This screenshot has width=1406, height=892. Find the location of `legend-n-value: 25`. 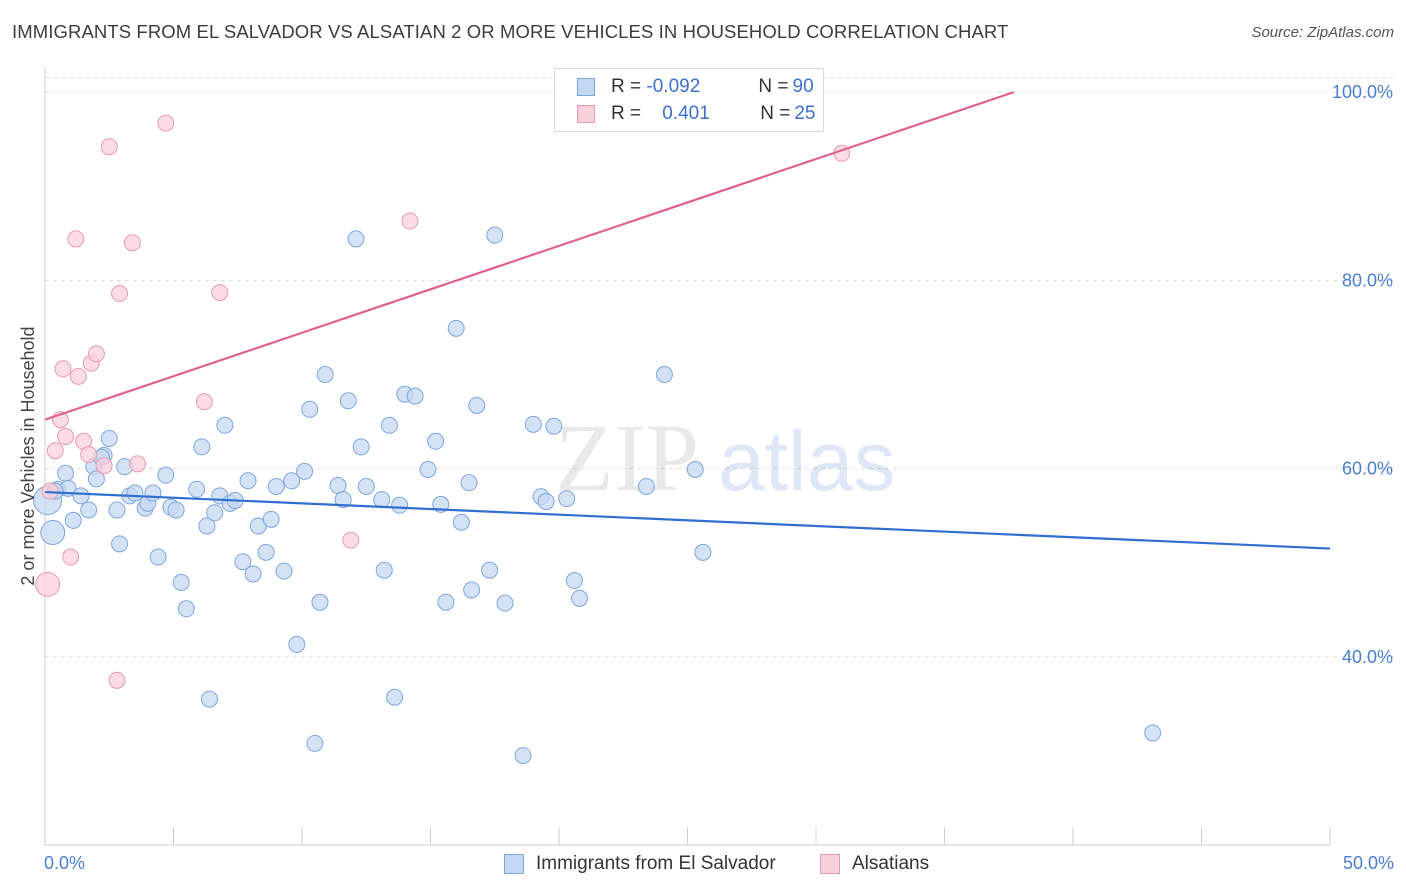

legend-n-value: 25 is located at coordinates (805, 113).